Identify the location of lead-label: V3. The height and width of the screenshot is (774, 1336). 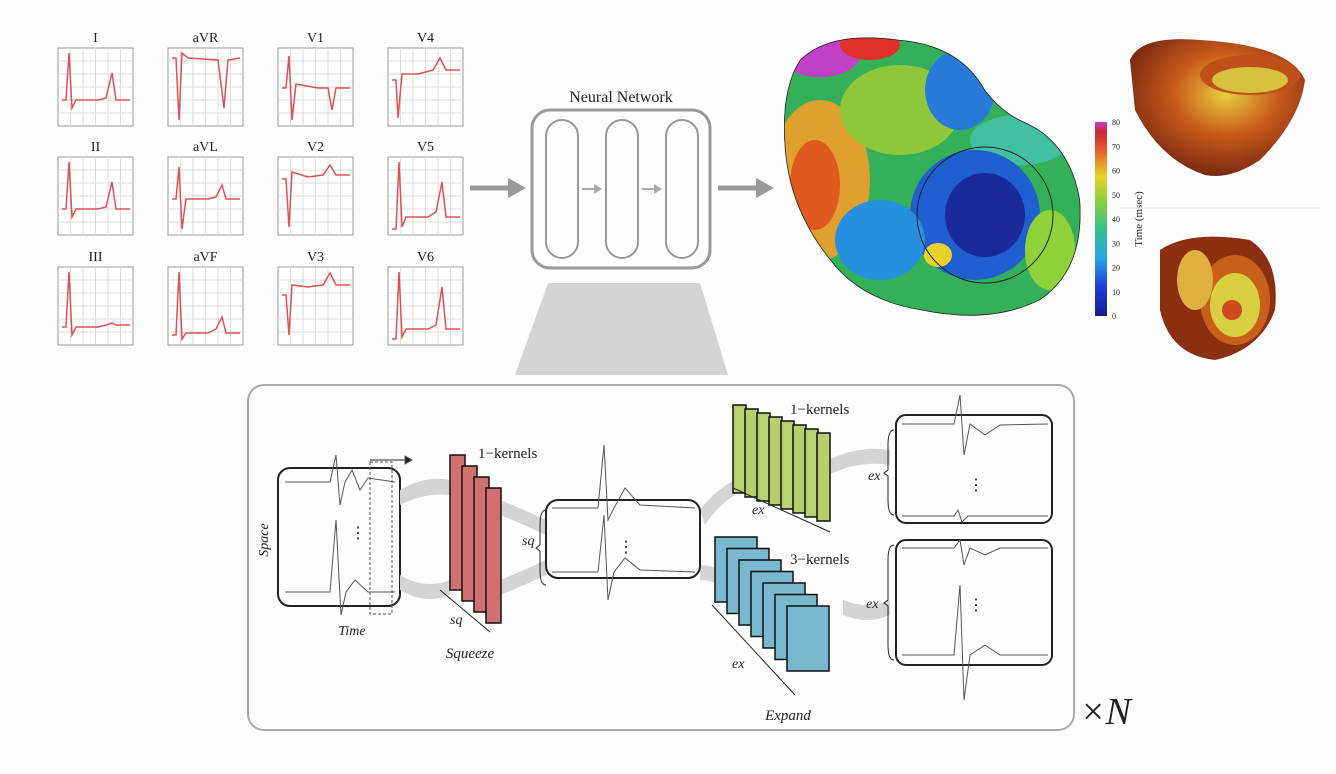
(315, 257).